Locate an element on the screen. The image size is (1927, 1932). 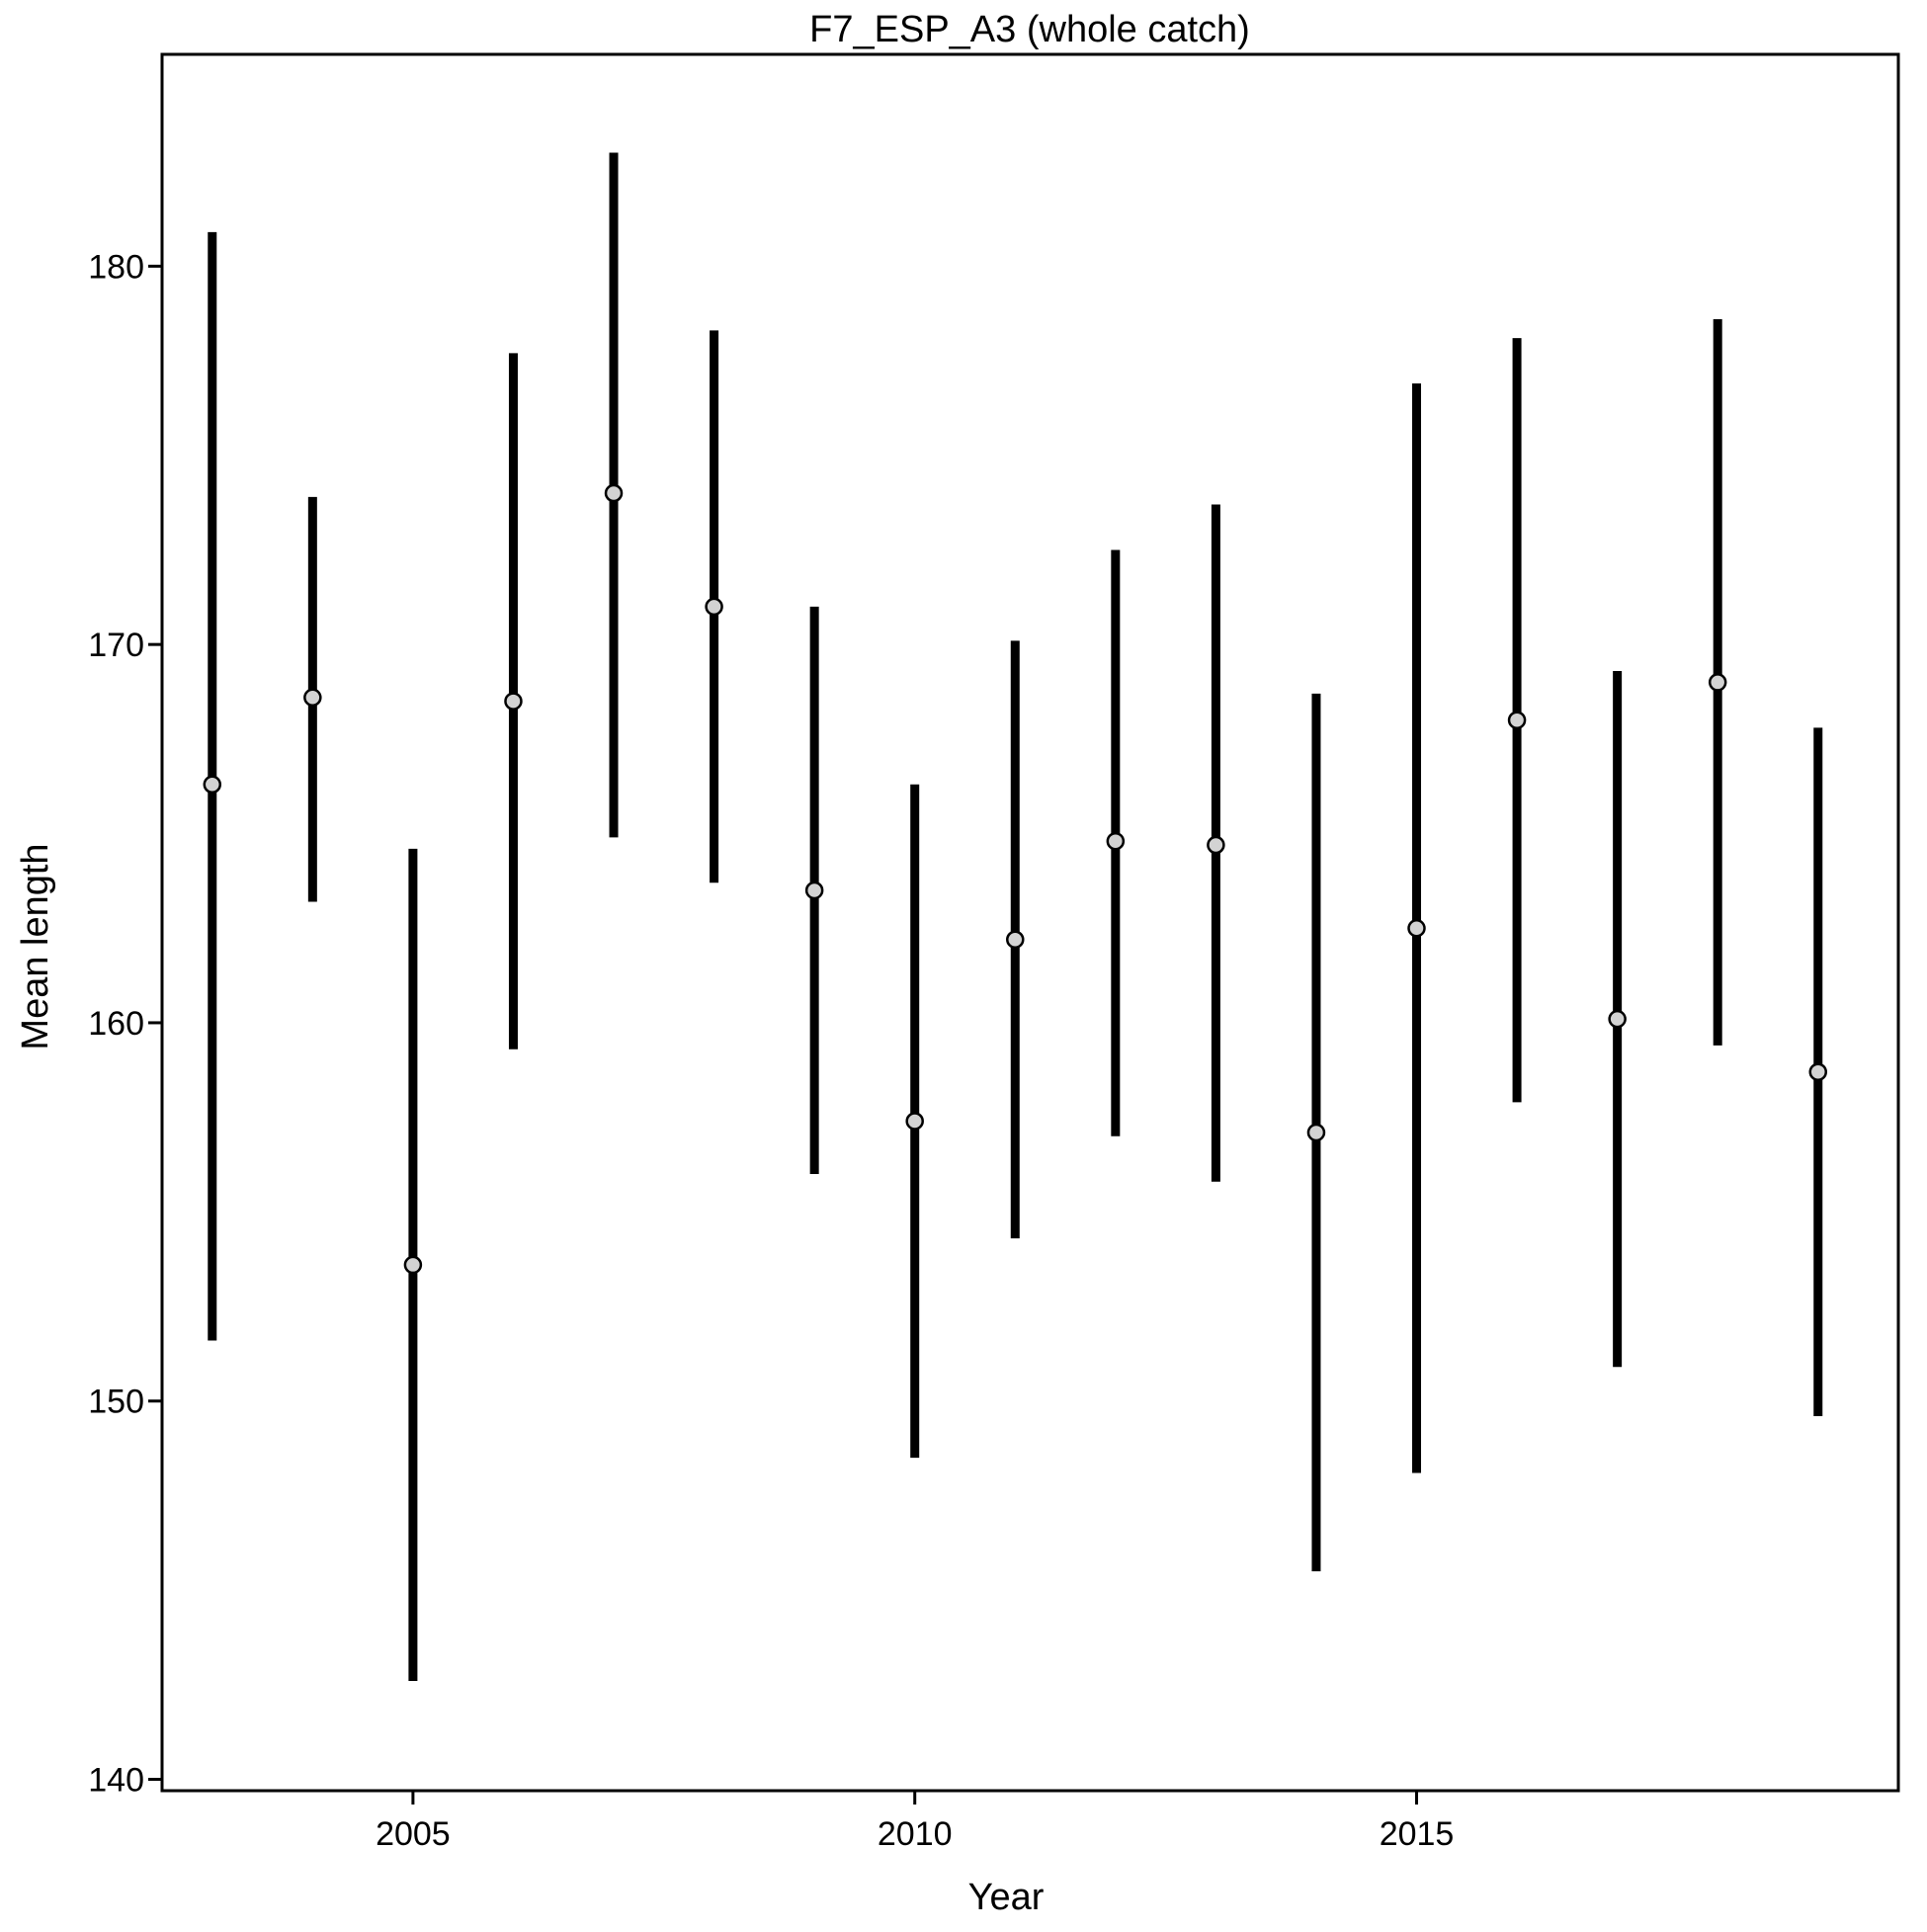
mean-point-2018 is located at coordinates (1717, 682).